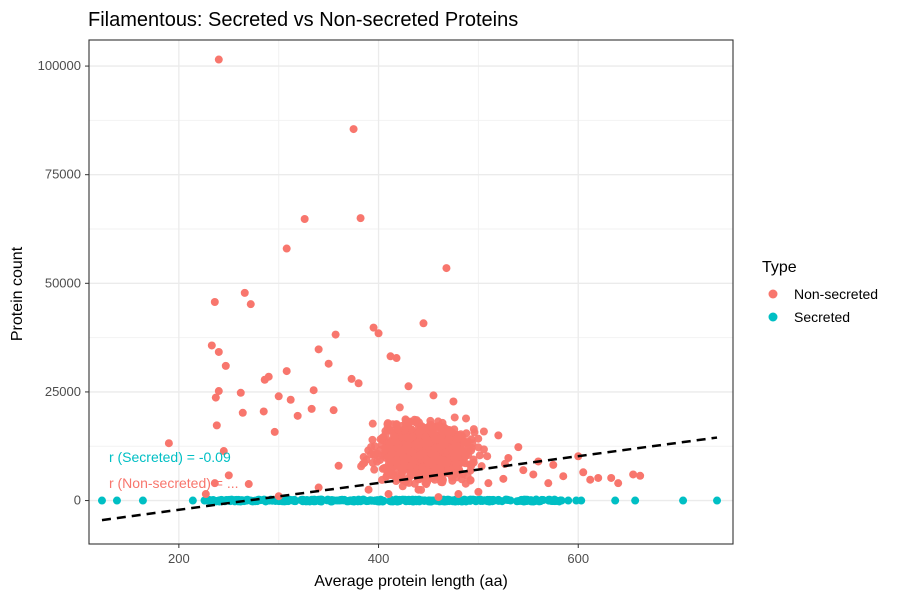 The width and height of the screenshot is (900, 600). What do you see at coordinates (63, 391) in the screenshot?
I see `y-tick-label: 25000` at bounding box center [63, 391].